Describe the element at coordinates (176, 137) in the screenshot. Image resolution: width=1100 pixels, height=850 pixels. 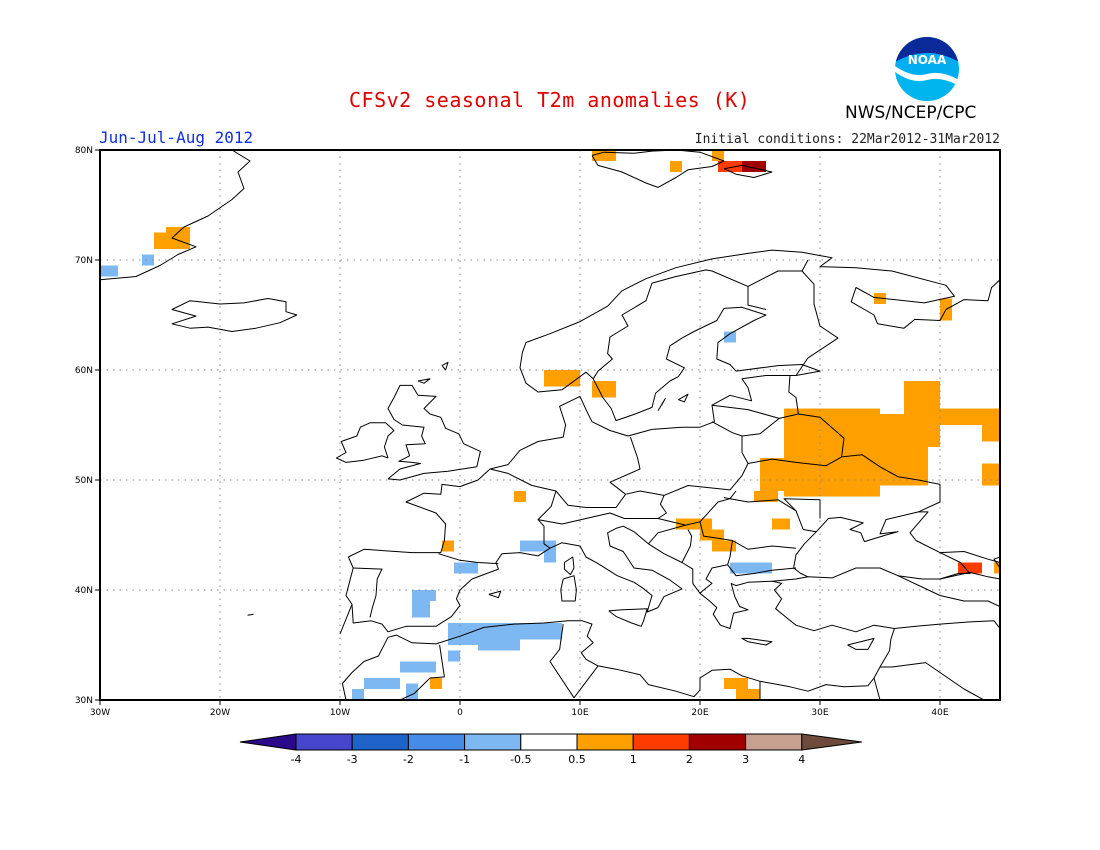
I see `season-label: Jun-Jul-Aug 2012` at that location.